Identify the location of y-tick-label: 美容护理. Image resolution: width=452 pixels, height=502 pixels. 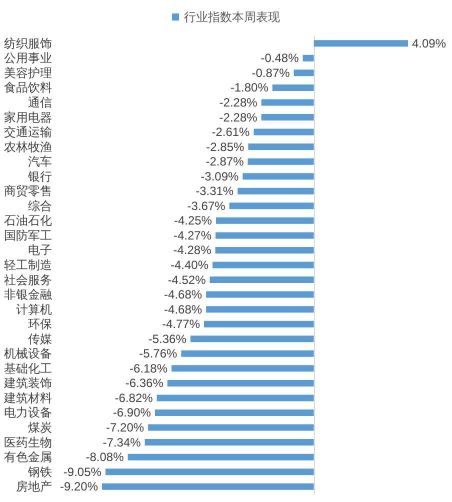
(28, 73).